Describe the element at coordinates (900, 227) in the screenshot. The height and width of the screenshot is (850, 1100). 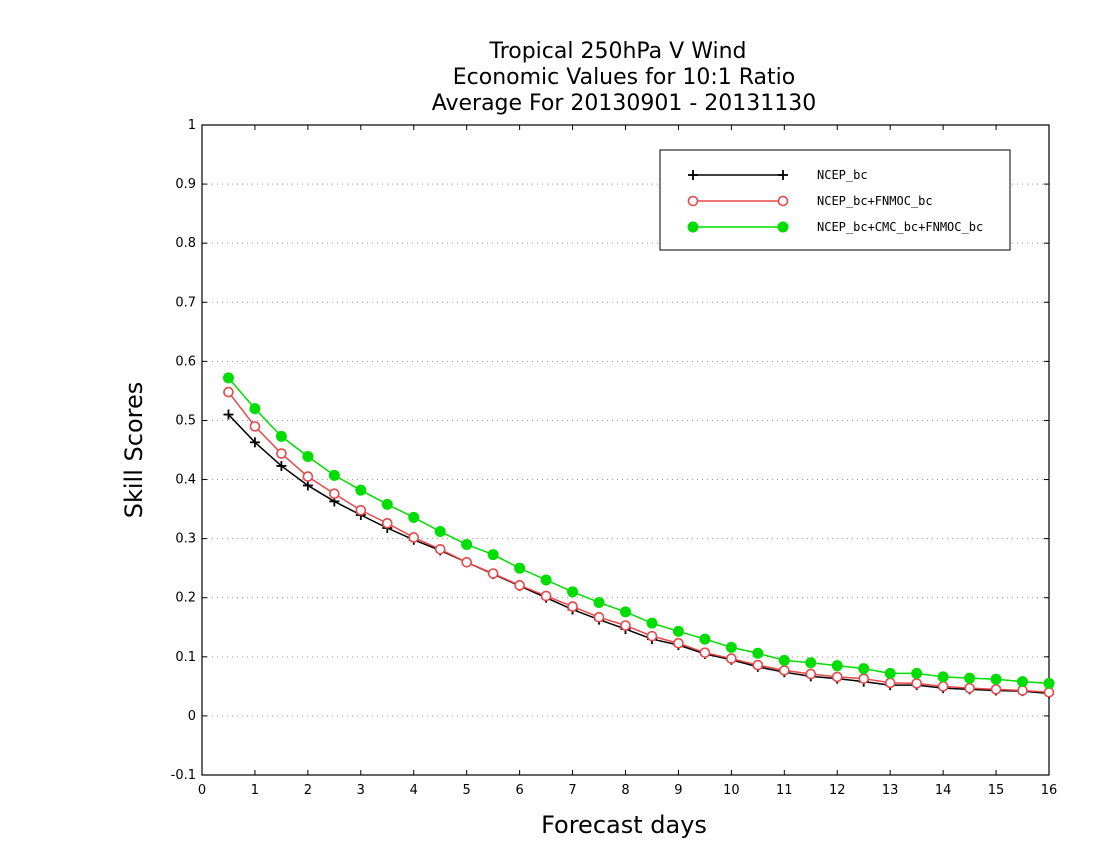
I see `legend-label: NCEP_bc+CMC_bc+FNMOC_bc` at that location.